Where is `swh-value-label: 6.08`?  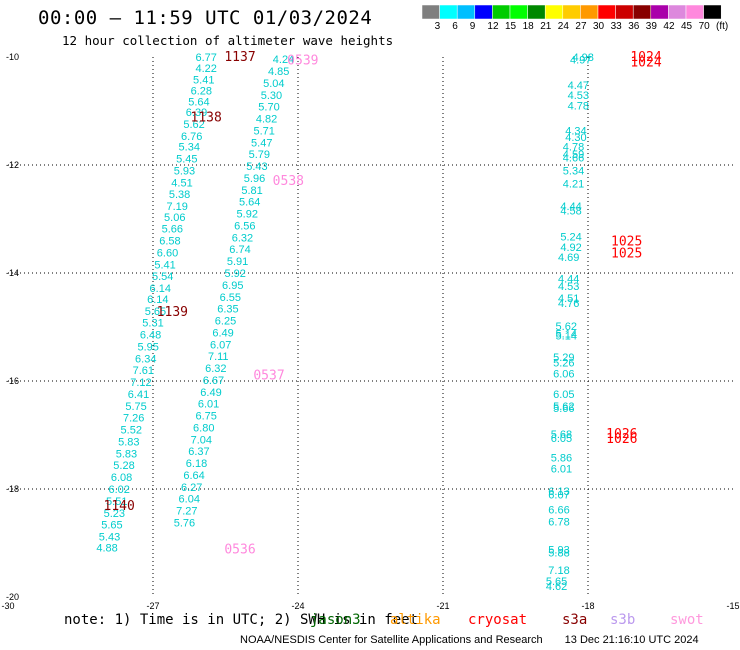 swh-value-label: 6.08 is located at coordinates (121, 478).